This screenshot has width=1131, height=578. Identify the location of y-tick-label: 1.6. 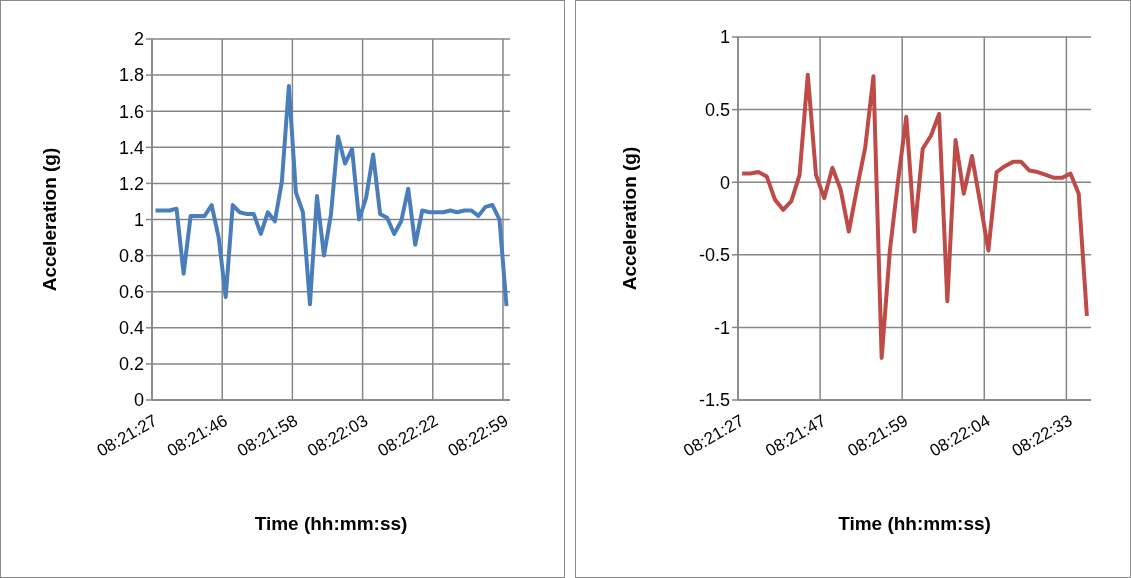
(131, 111).